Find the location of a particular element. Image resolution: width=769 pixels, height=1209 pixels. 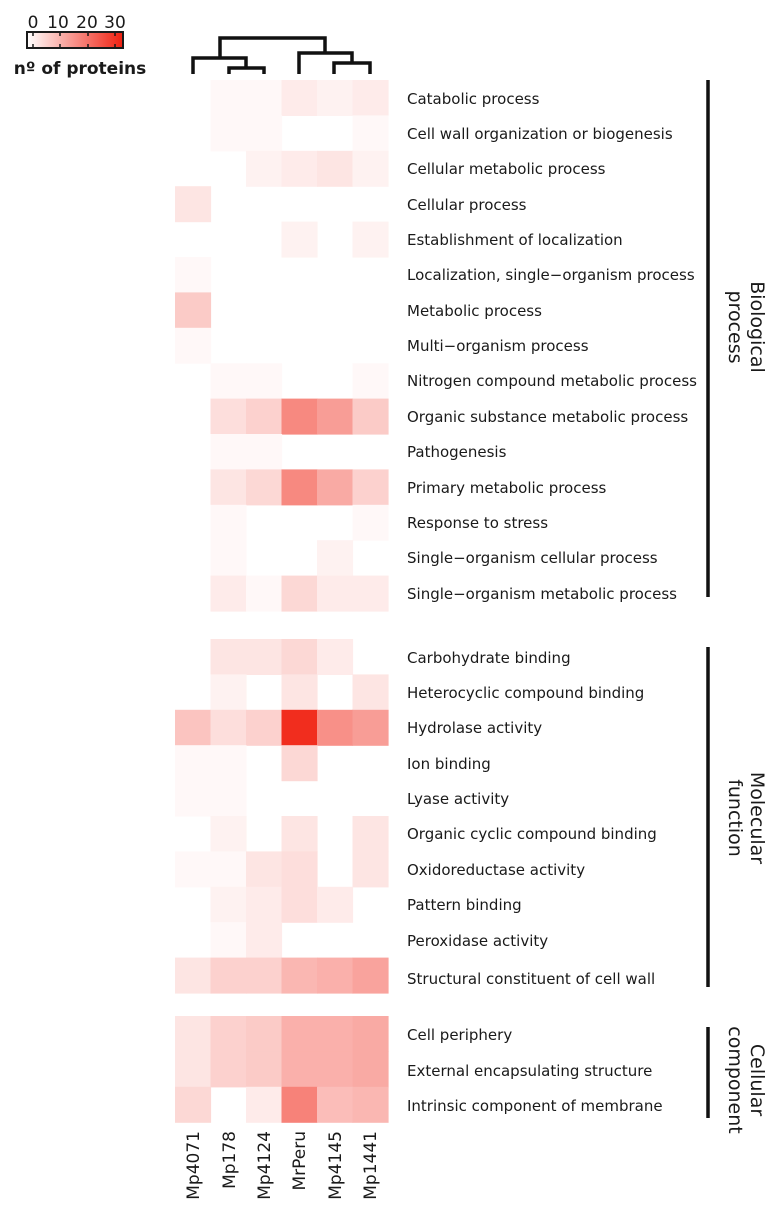

heatmap-cell-cellular-metabolic-process-mp4145 is located at coordinates (335, 168).